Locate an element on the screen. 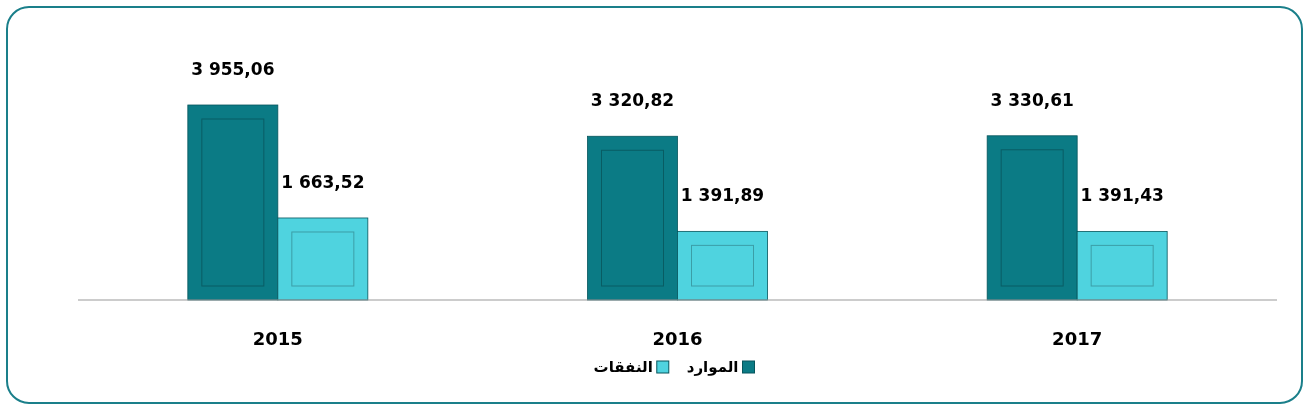 Image resolution: width=1309 pixels, height=410 pixels. data-label: 3 955,06 is located at coordinates (233, 69).